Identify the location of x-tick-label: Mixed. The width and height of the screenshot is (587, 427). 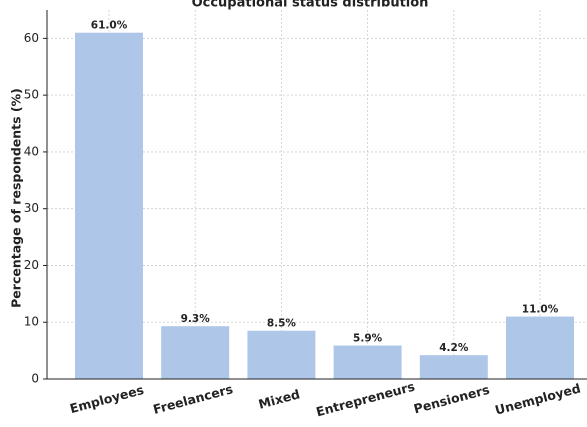
(279, 398).